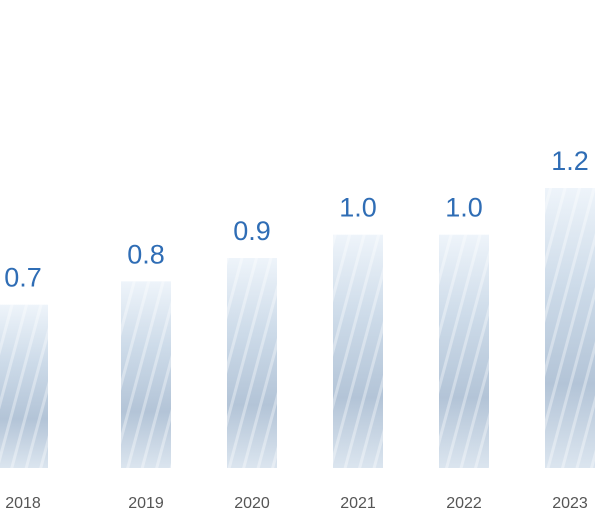 The image size is (595, 512). What do you see at coordinates (252, 231) in the screenshot?
I see `value-label: 0.9` at bounding box center [252, 231].